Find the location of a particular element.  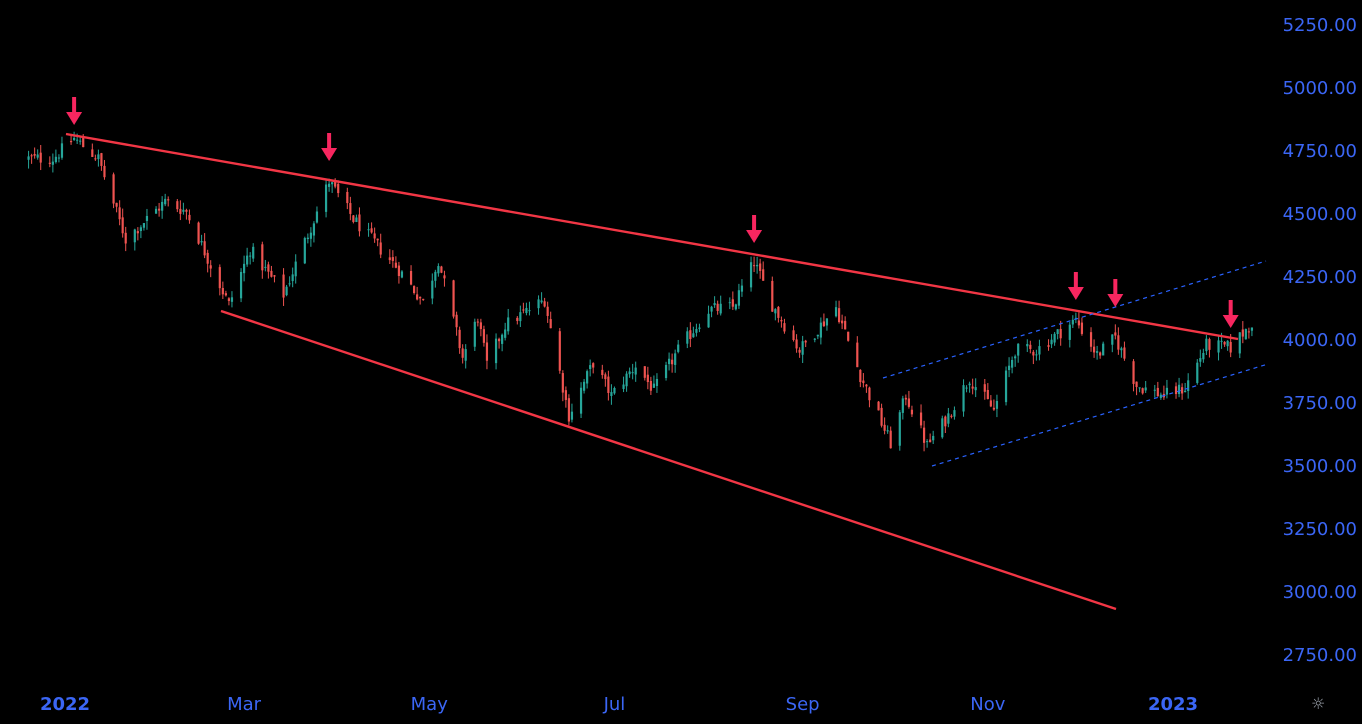

channel-upper-line is located at coordinates (1074, 319).